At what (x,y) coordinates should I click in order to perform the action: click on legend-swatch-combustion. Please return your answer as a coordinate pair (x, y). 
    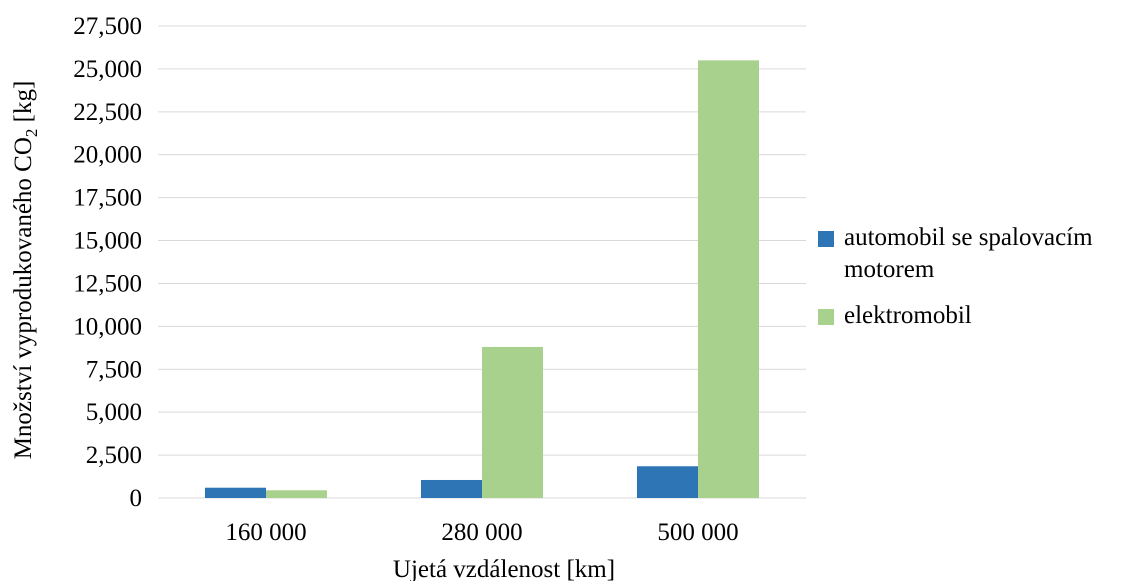
    Looking at the image, I should click on (826, 239).